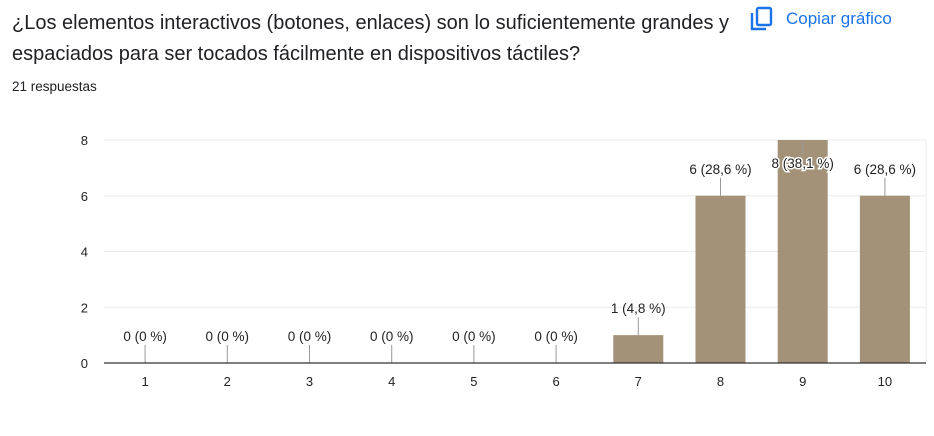  I want to click on x-tick-label: 2, so click(227, 381).